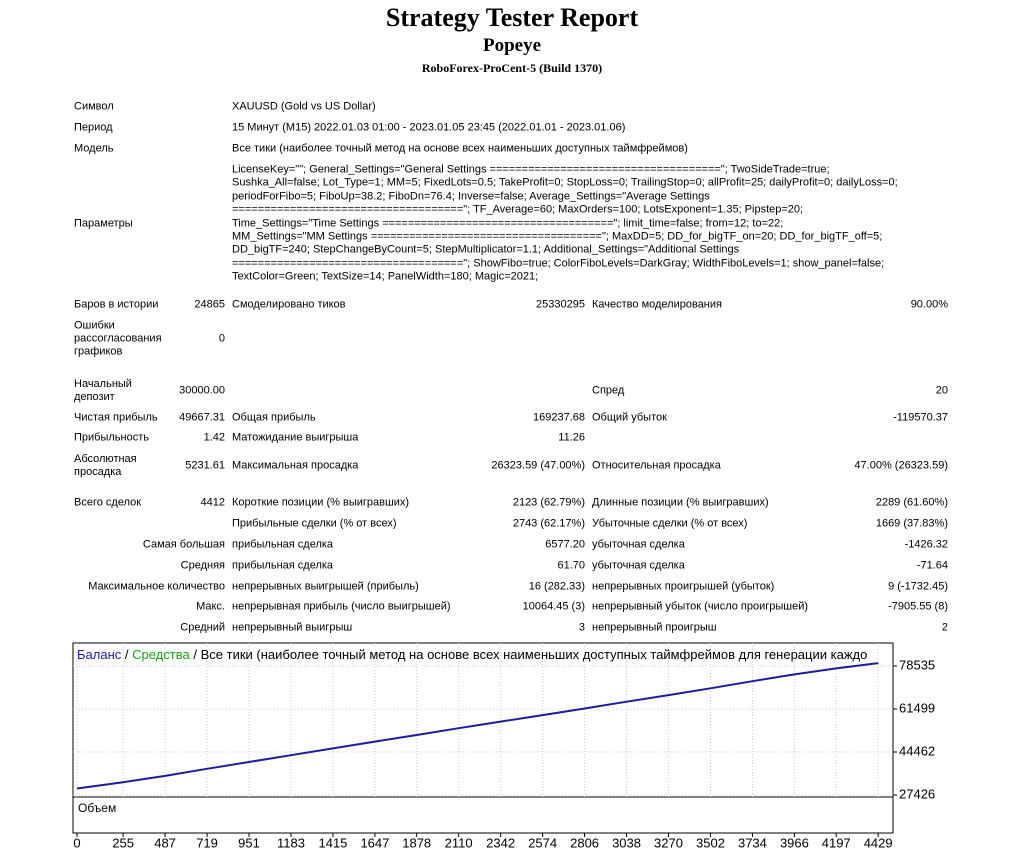 This screenshot has width=1024, height=857. What do you see at coordinates (374, 842) in the screenshot?
I see `x-tick-label: 1647` at bounding box center [374, 842].